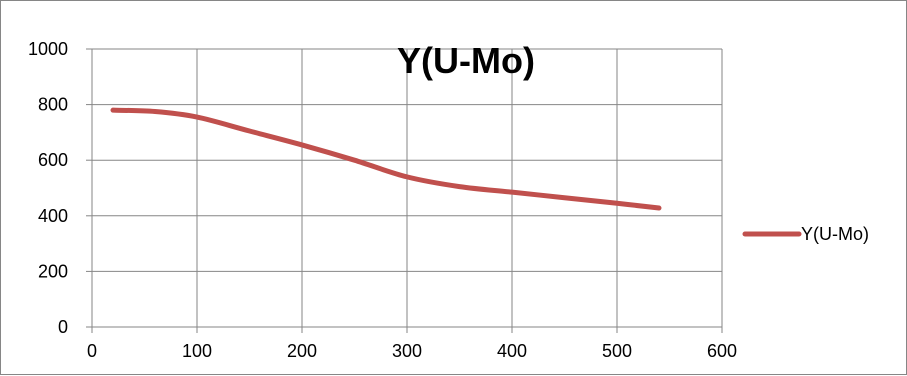 The height and width of the screenshot is (376, 907). What do you see at coordinates (53, 271) in the screenshot?
I see `y-tick-label-1: 200` at bounding box center [53, 271].